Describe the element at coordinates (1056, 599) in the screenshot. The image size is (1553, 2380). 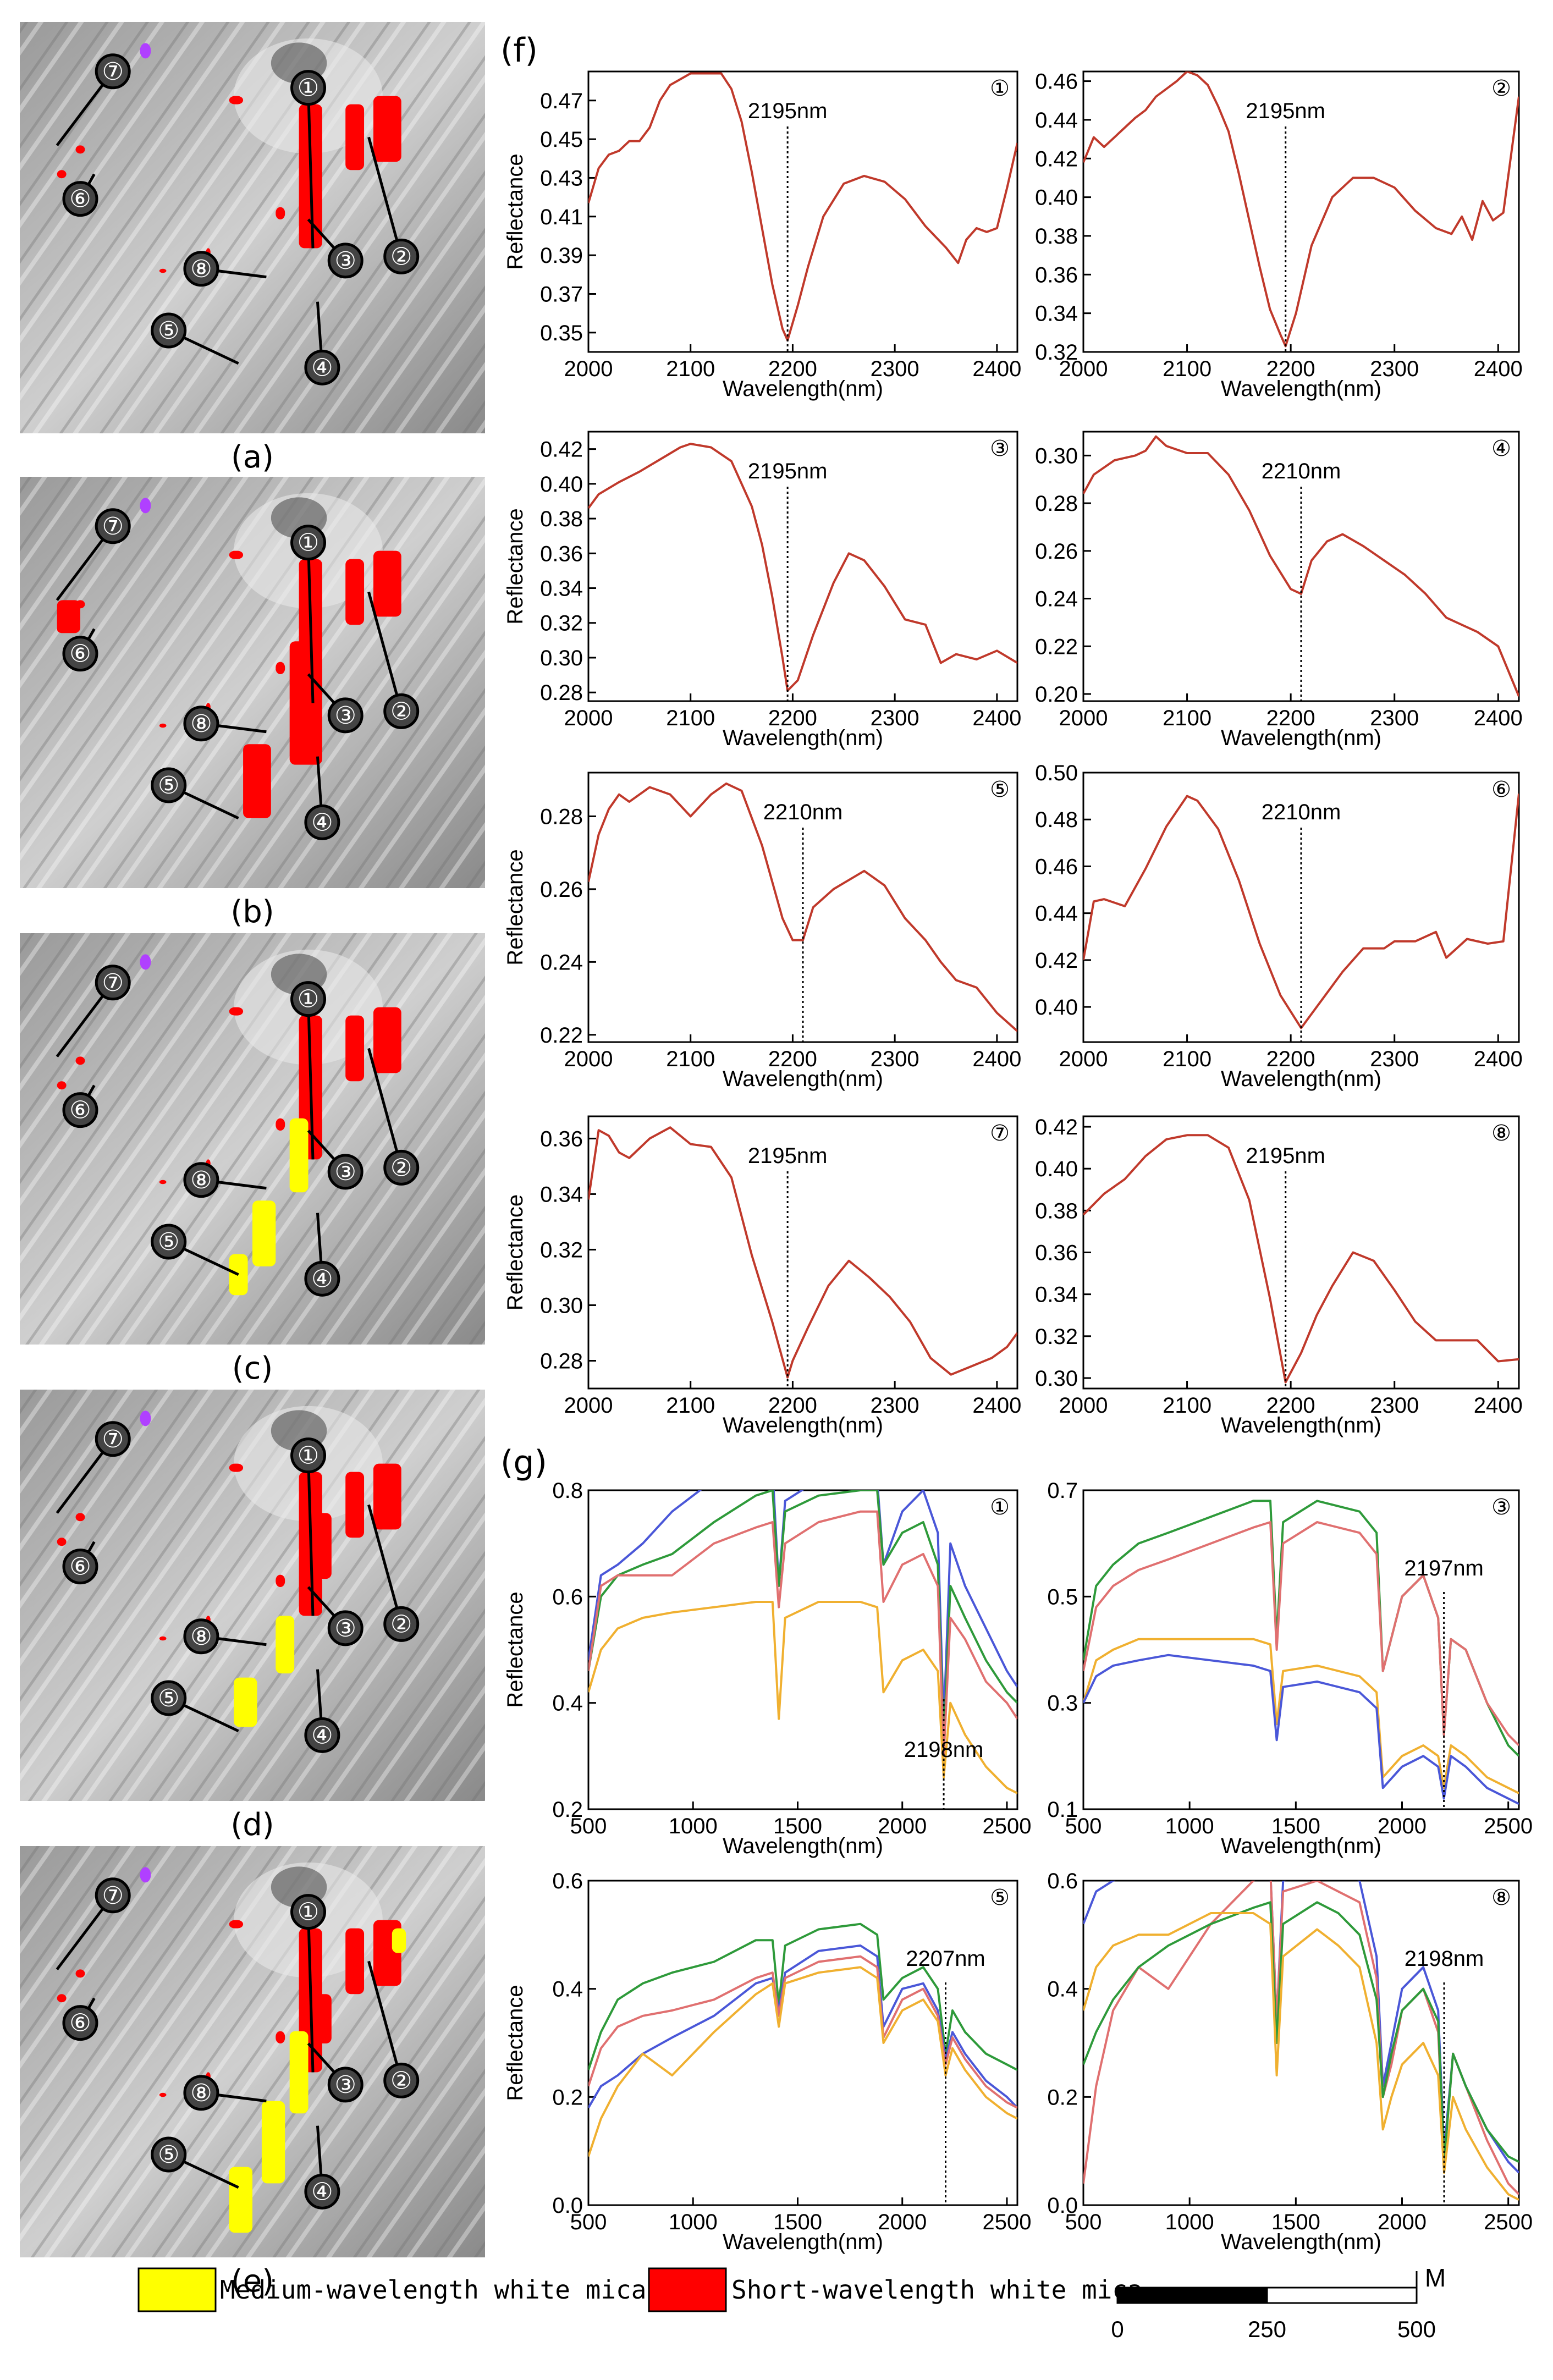
I see `y-tick-label: 0.24` at that location.